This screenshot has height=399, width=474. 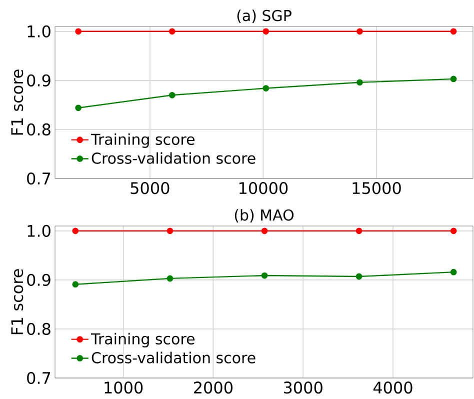 What do you see at coordinates (264, 188) in the screenshot?
I see `x-tick-label: 10000` at bounding box center [264, 188].